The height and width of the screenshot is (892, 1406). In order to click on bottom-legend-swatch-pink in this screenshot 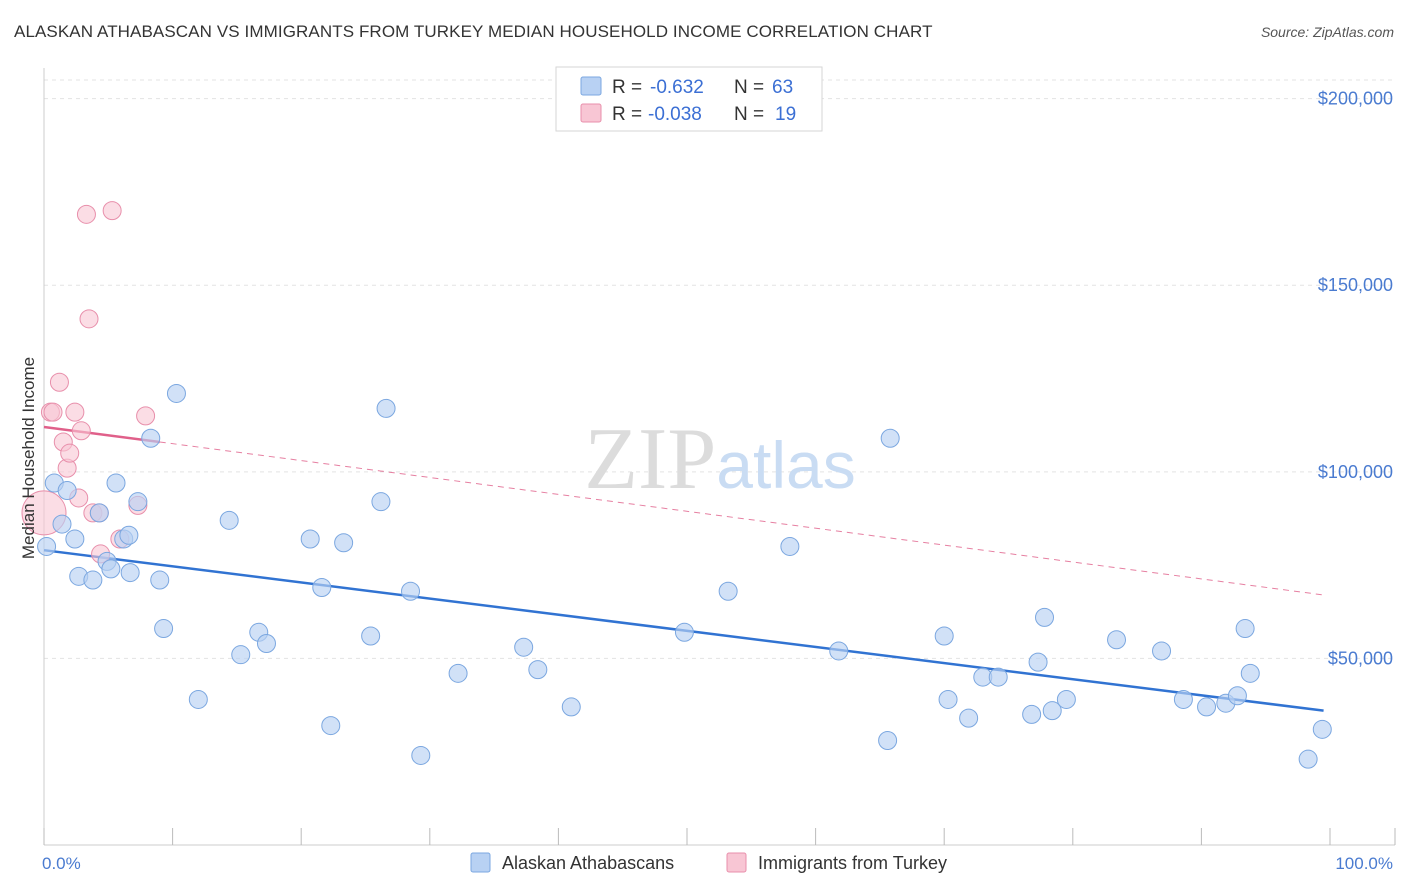, I will do `click(736, 862)`.